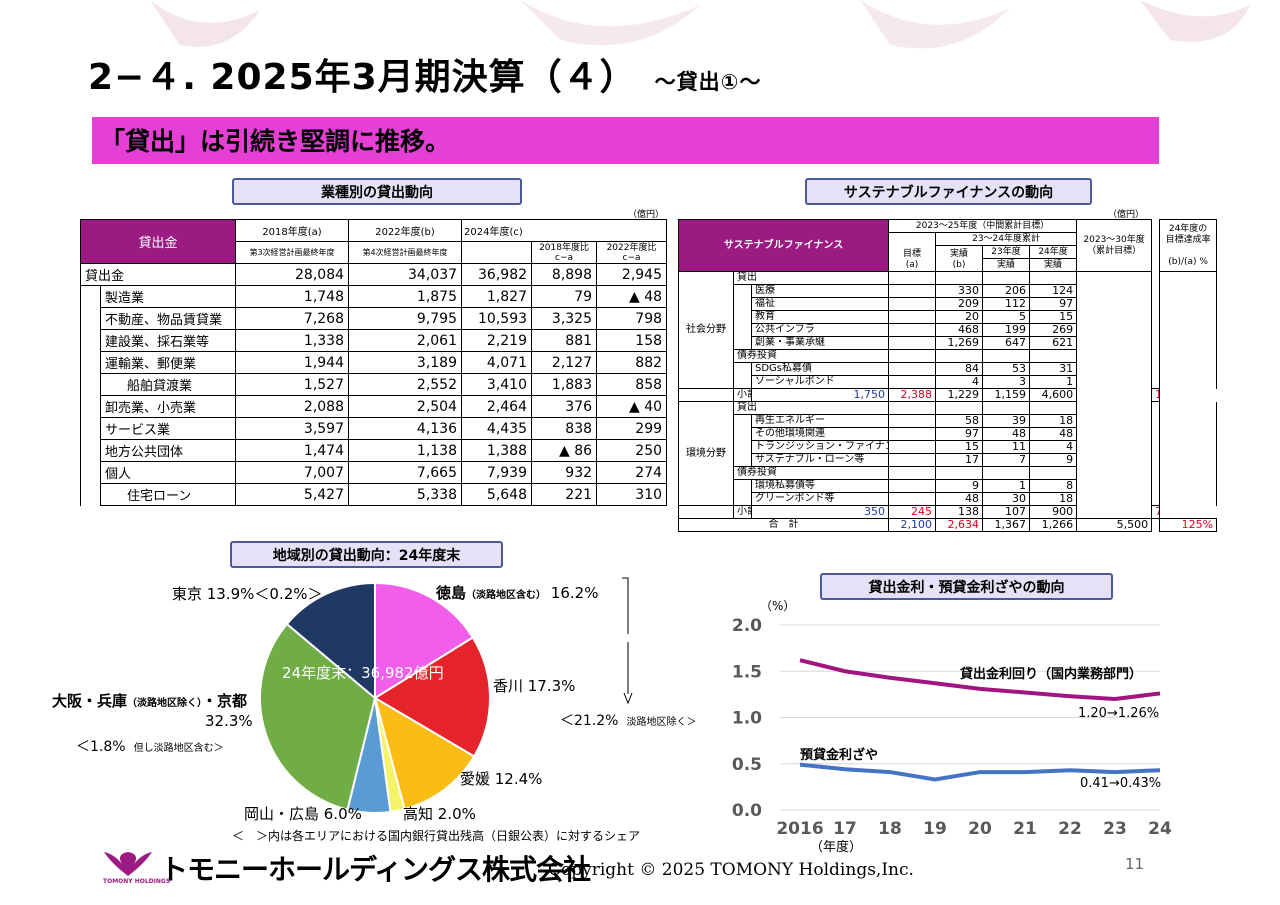 The width and height of the screenshot is (1280, 905). Describe the element at coordinates (292, 362) in the screenshot. I see `cell-v2018: 1,944` at that location.